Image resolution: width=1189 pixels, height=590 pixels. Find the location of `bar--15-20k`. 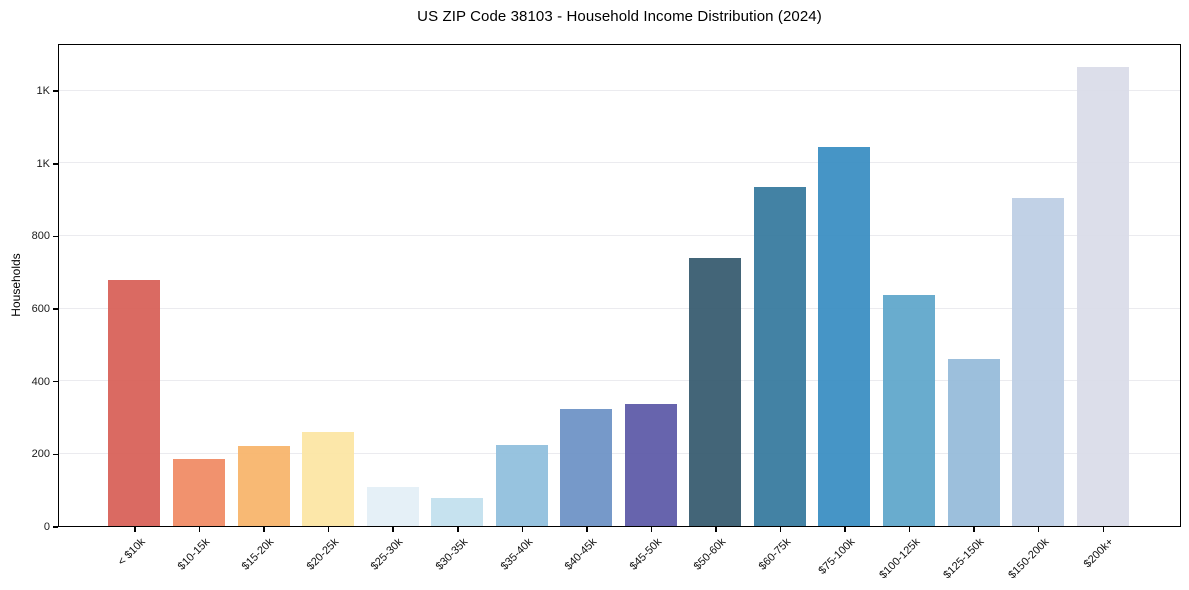

bar--15-20k is located at coordinates (263, 486).